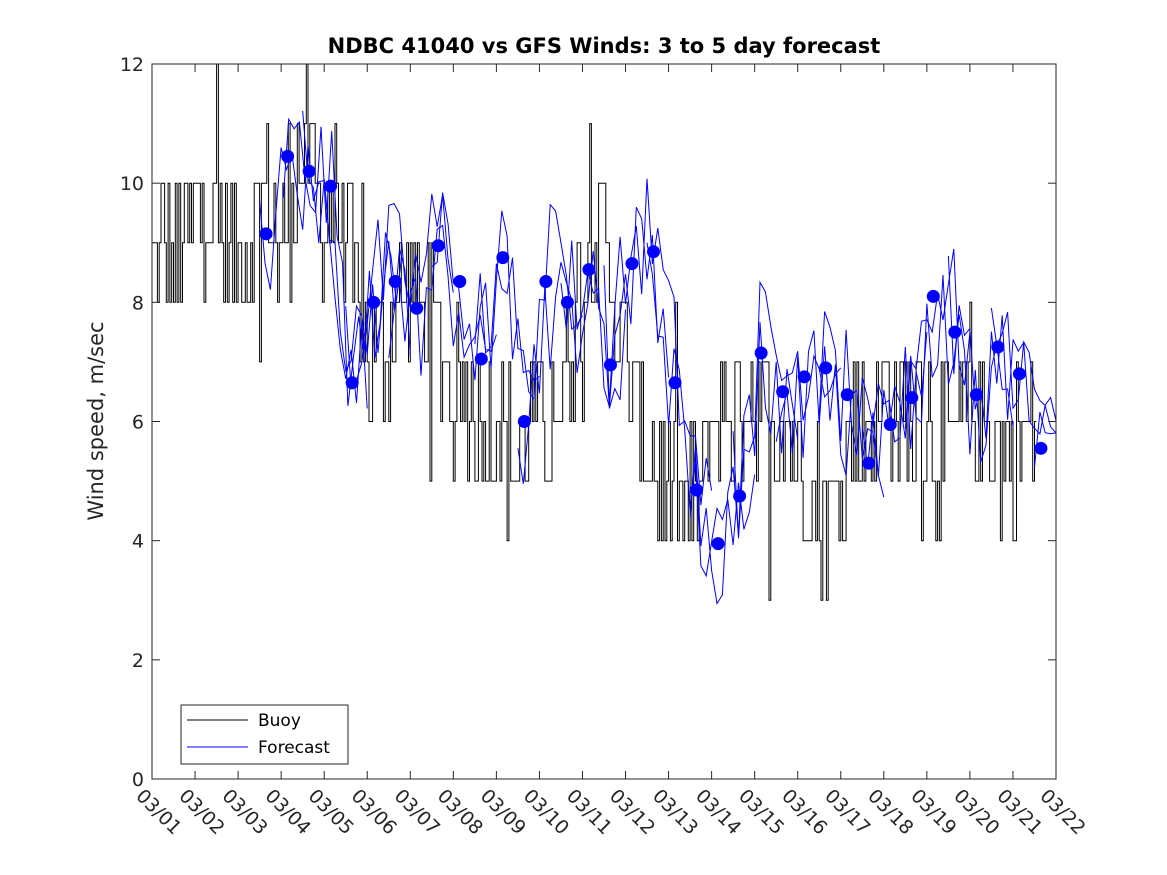 The height and width of the screenshot is (875, 1167). I want to click on x-tick-label: 03/20, so click(976, 812).